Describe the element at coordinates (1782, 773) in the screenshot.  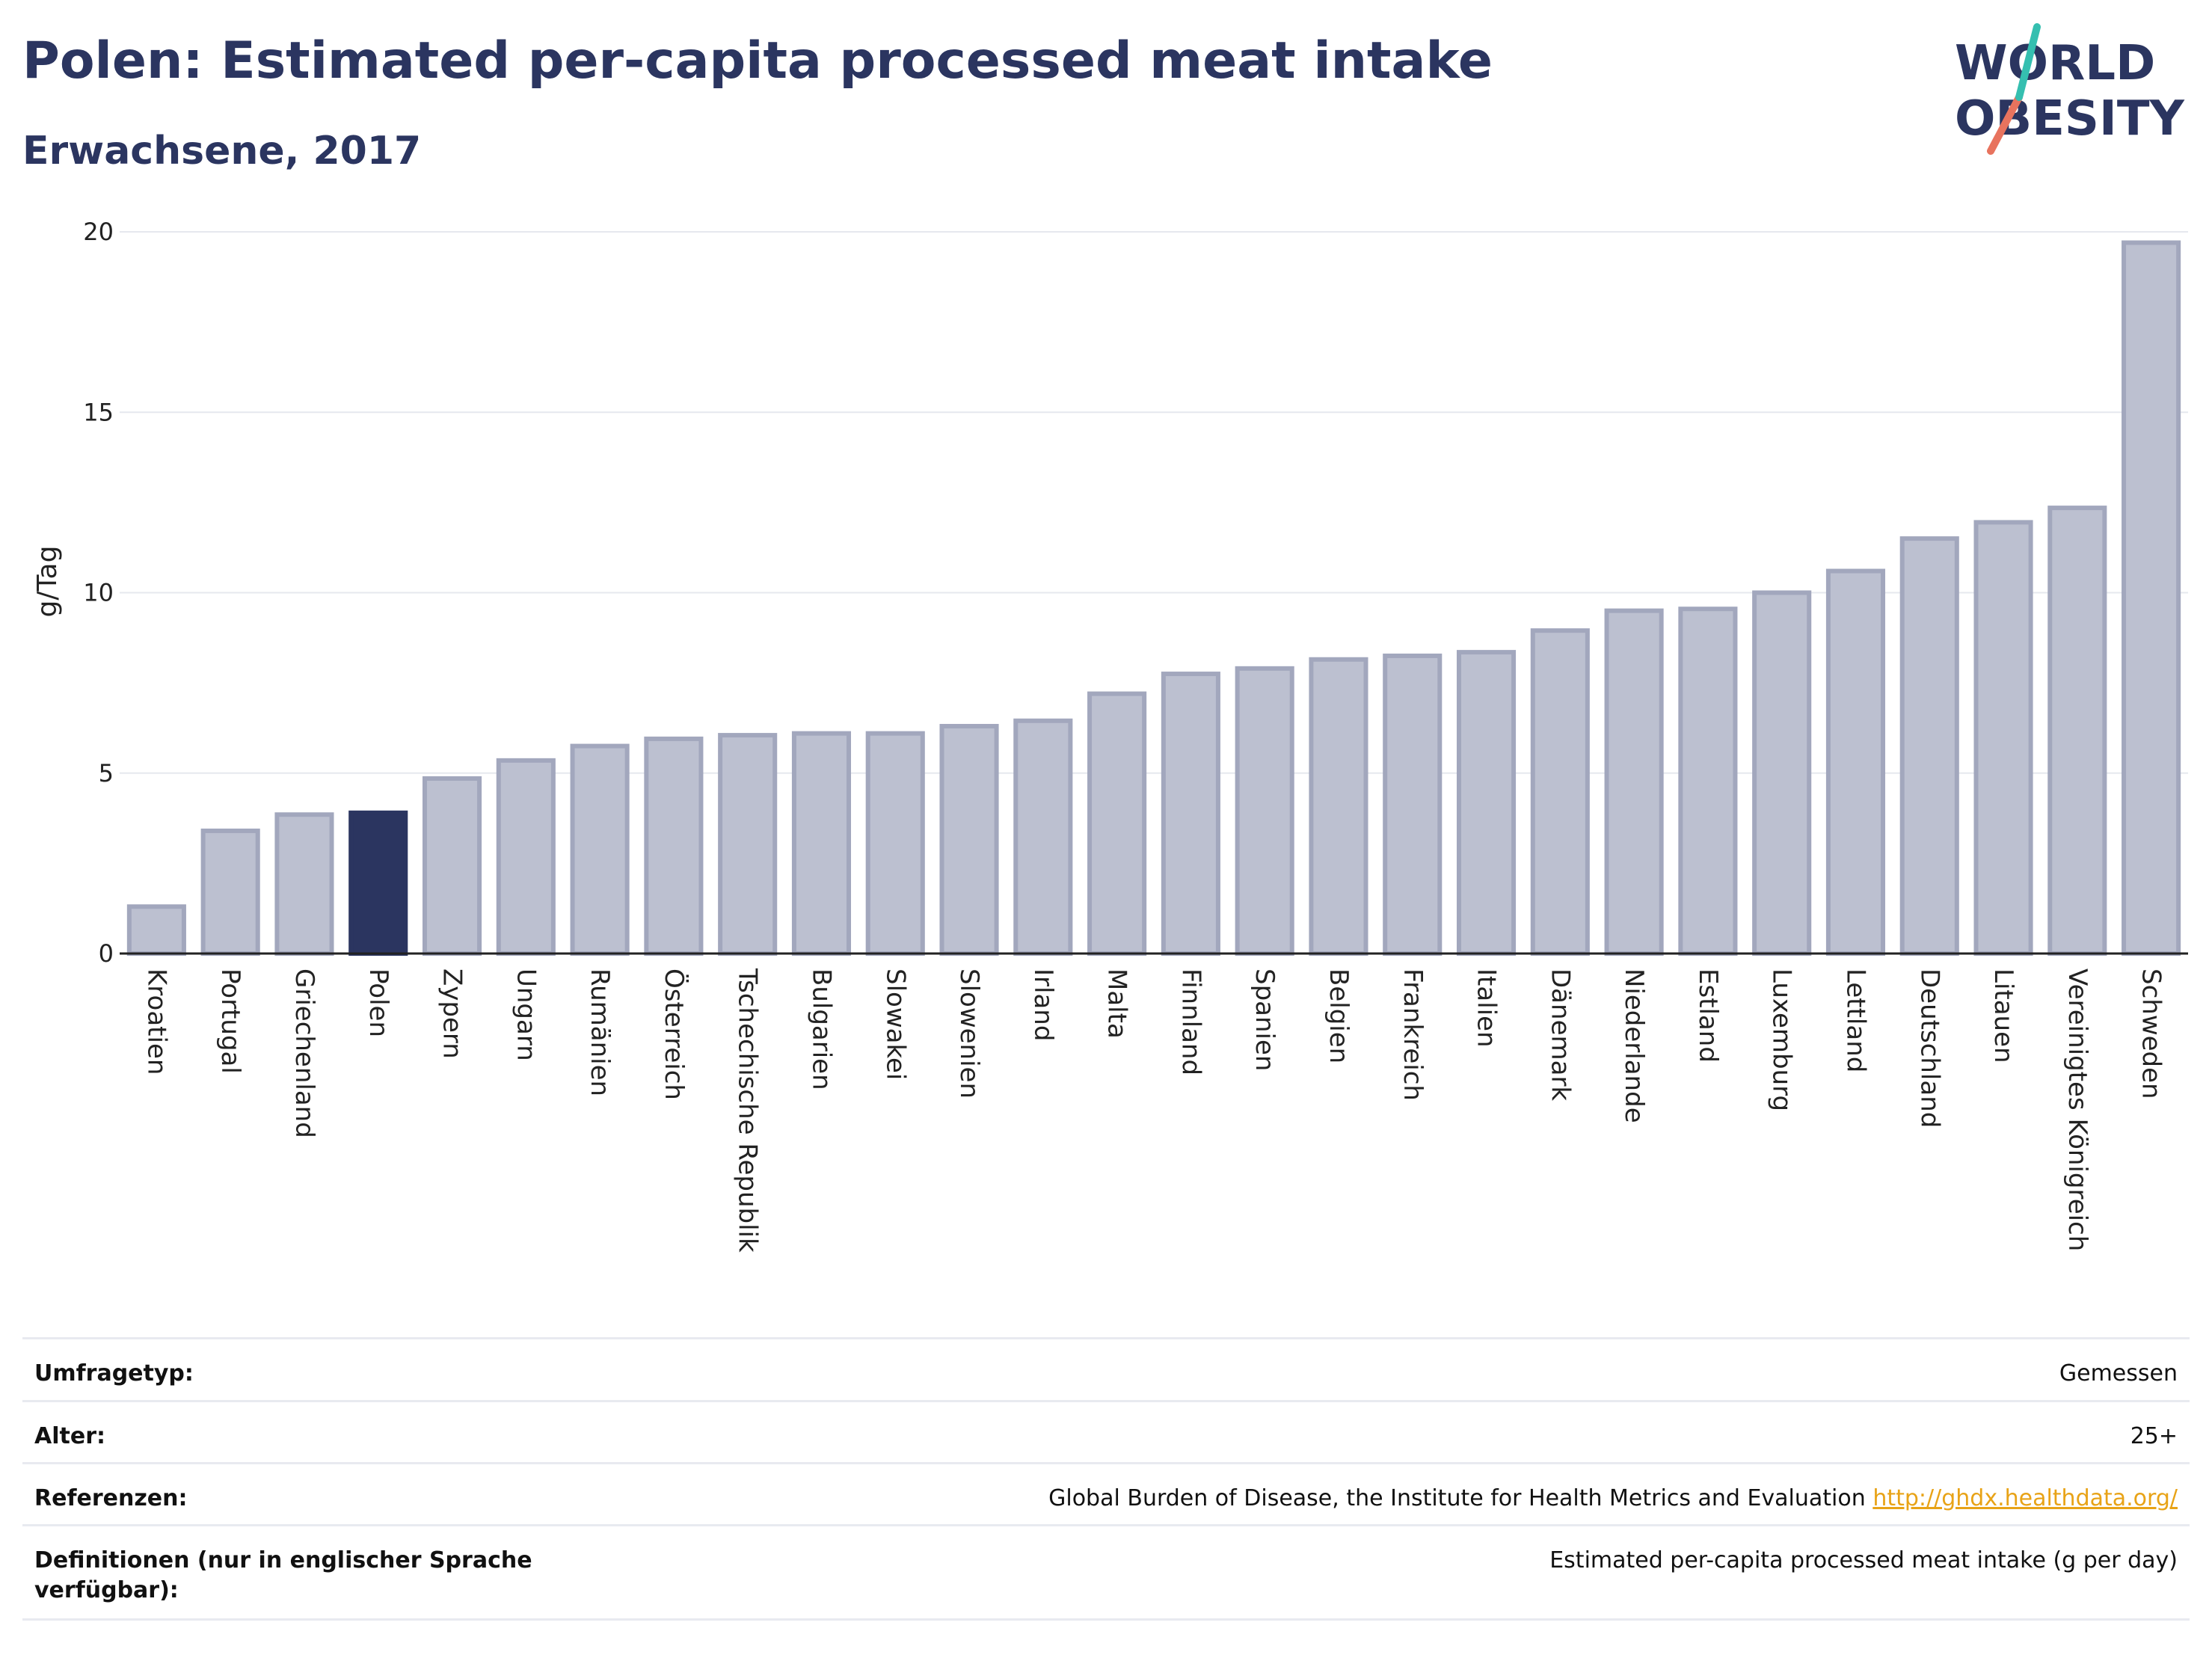
I see `bar-luxemburg` at that location.